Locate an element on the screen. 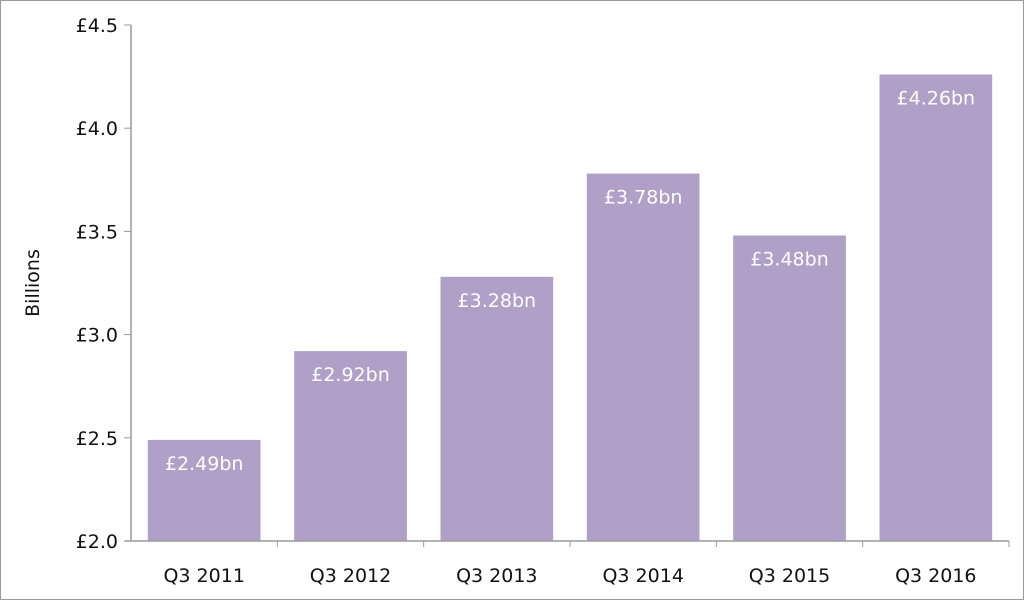 The image size is (1024, 600). data-label: £2.92bn is located at coordinates (350, 375).